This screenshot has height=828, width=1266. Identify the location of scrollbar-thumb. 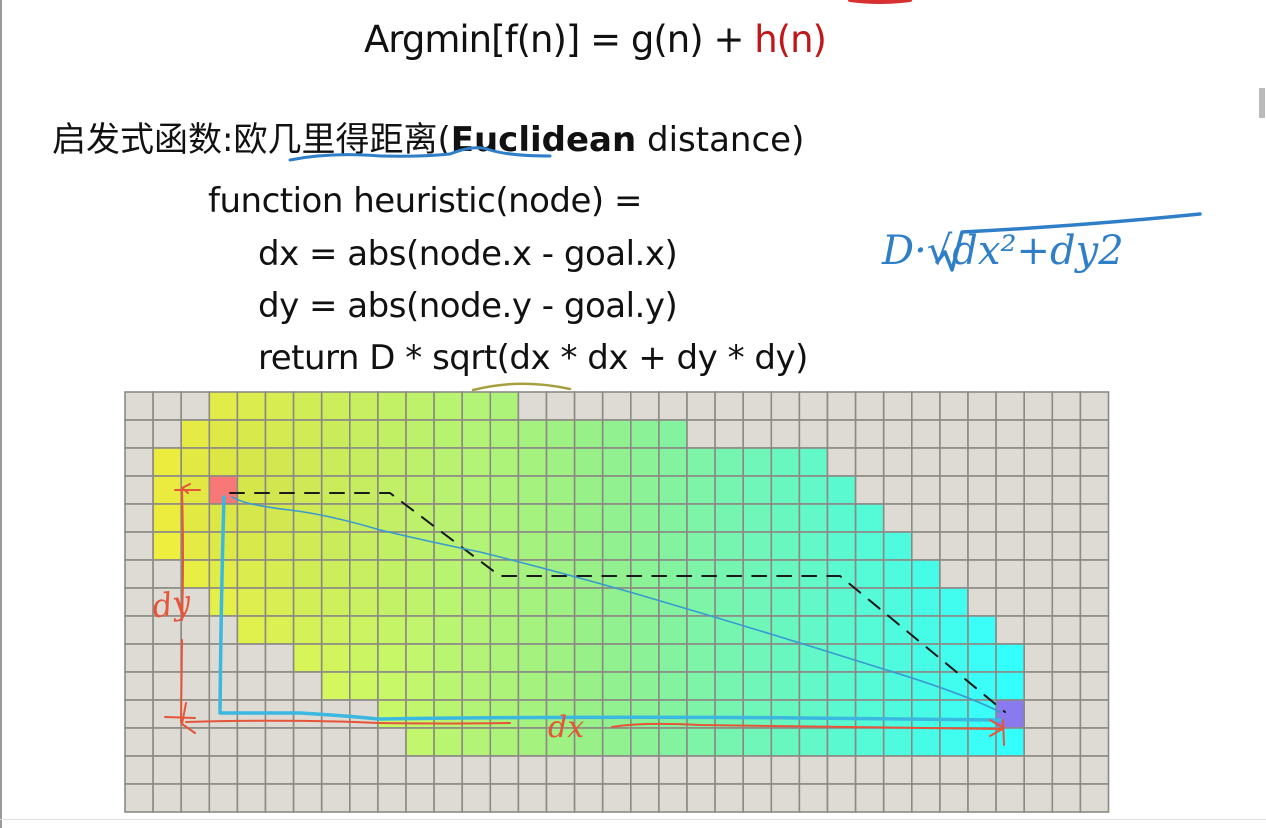
(1262, 103).